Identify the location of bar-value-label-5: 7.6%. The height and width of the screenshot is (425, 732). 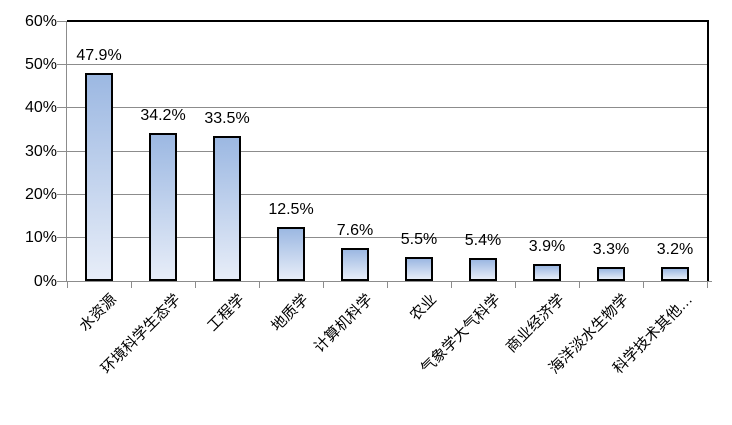
(355, 231).